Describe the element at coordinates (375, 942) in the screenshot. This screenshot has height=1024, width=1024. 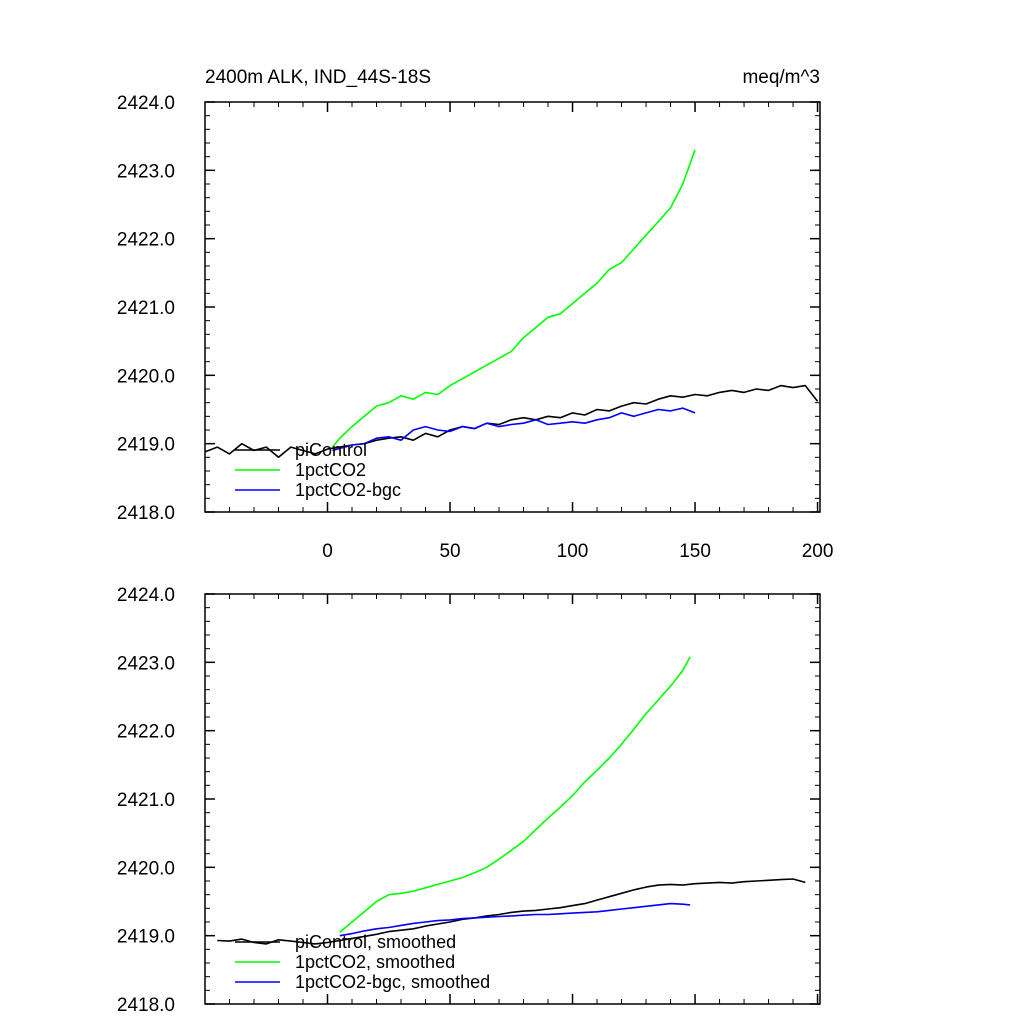
I see `legend-label: piControl, smoothed` at that location.